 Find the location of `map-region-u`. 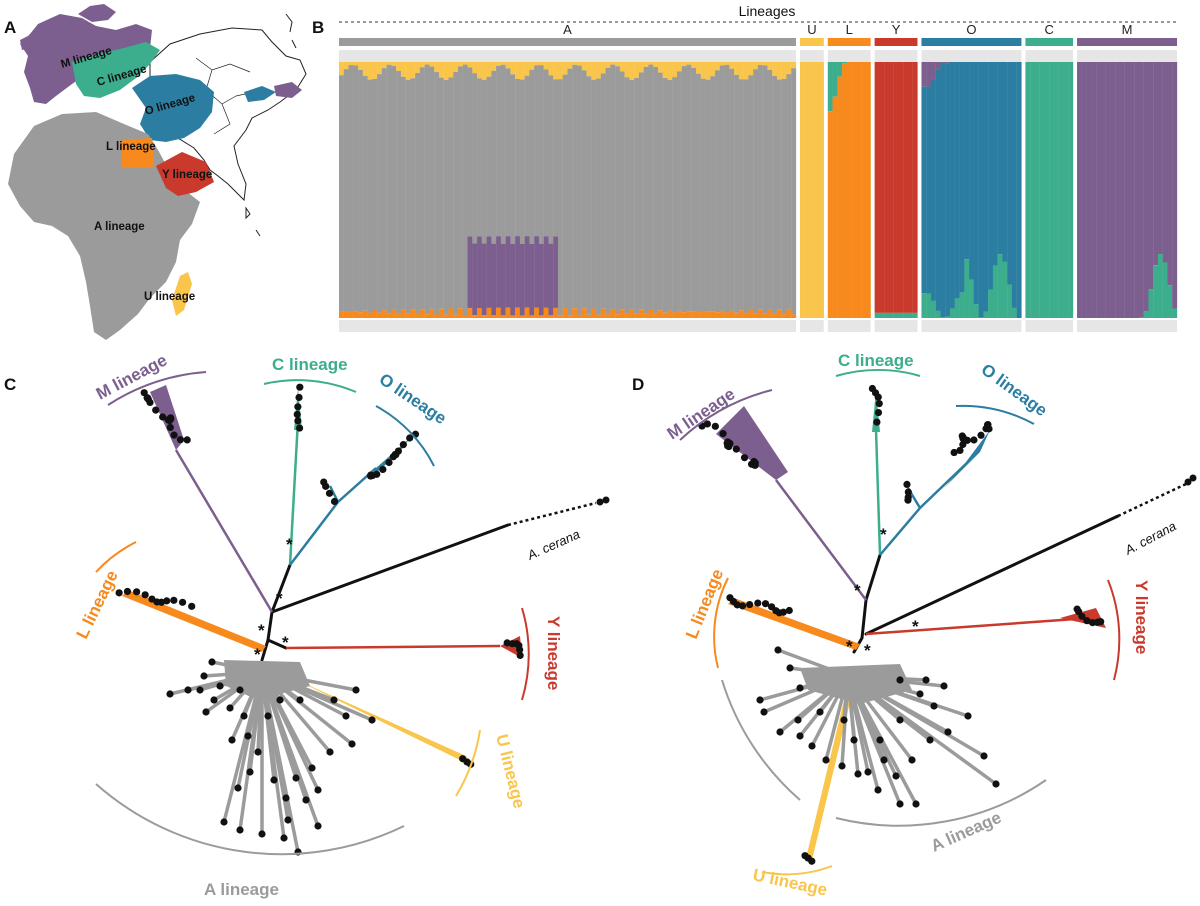

map-region-u is located at coordinates (182, 294).